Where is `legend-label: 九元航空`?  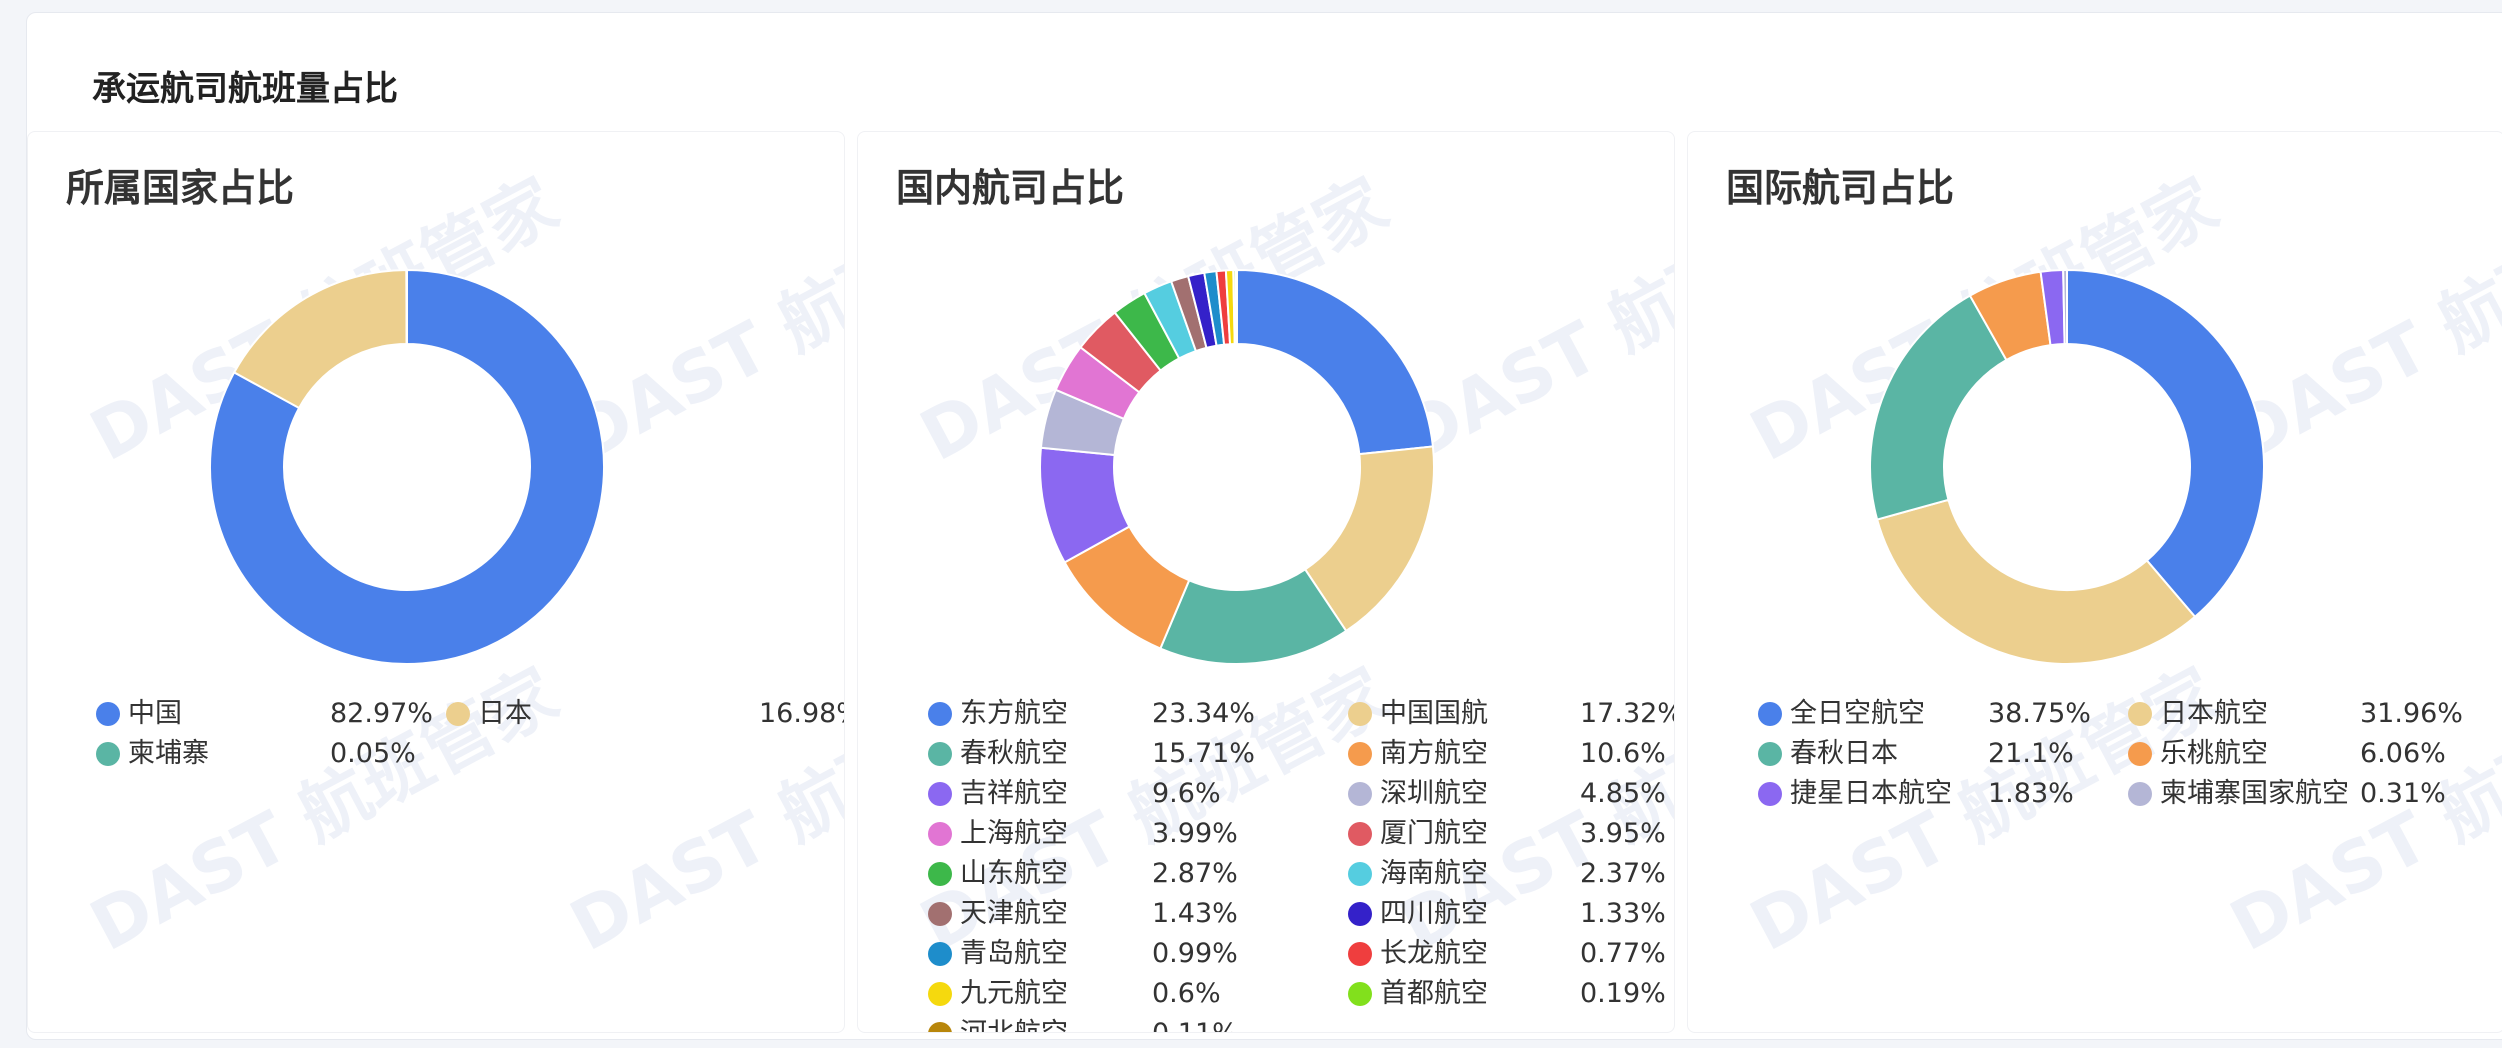 legend-label: 九元航空 is located at coordinates (1014, 993).